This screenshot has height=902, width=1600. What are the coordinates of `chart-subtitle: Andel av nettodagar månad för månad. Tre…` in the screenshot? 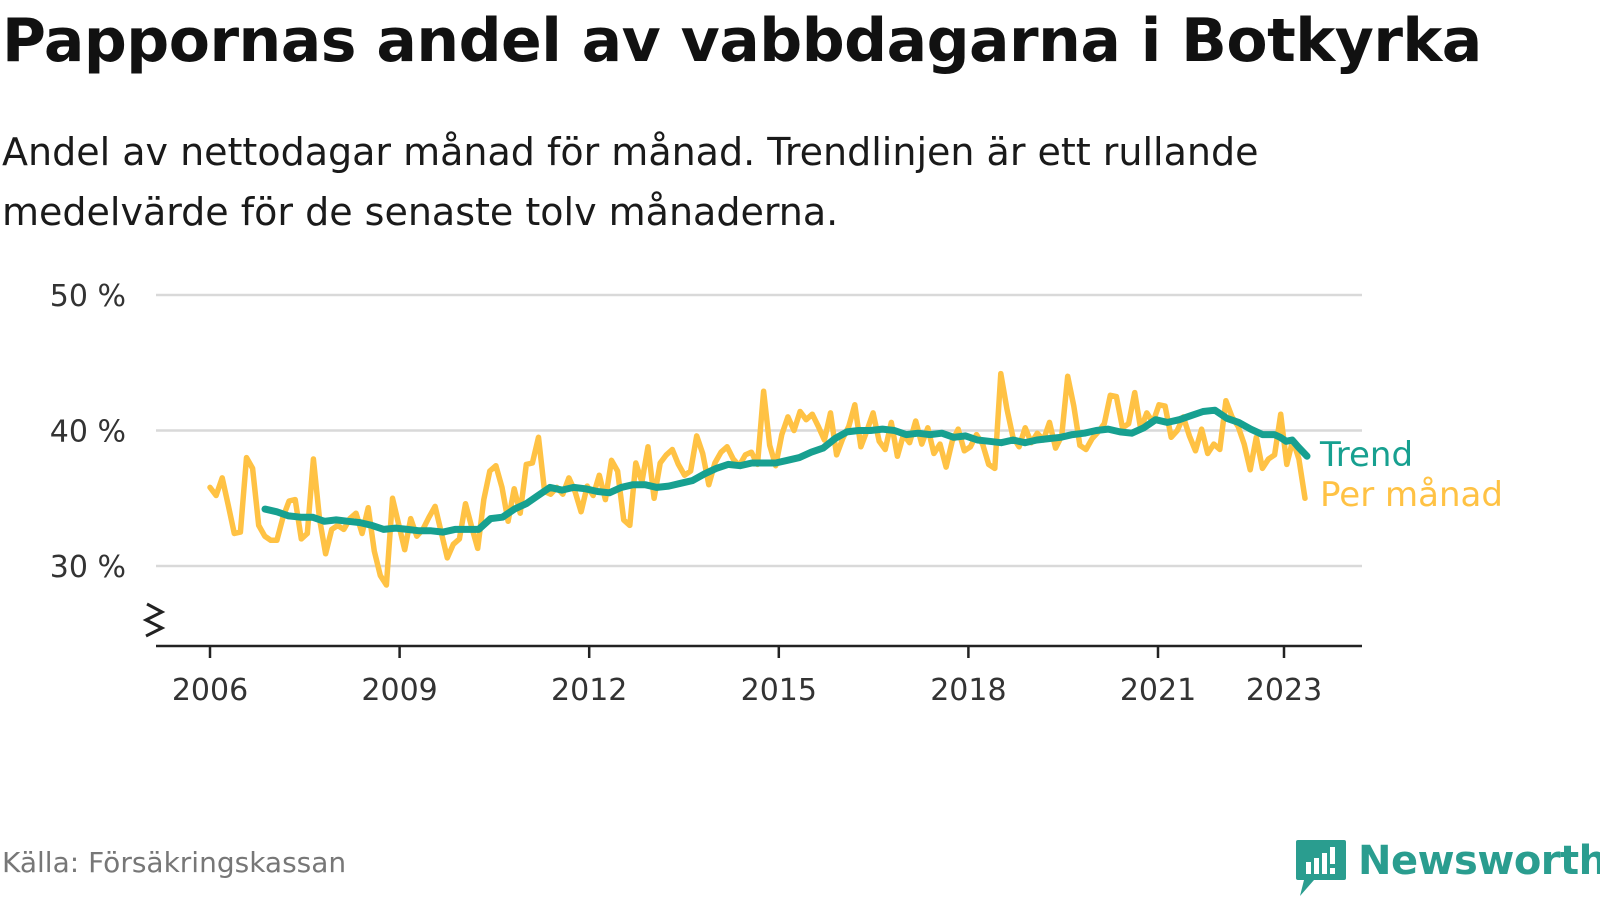 It's located at (630, 182).